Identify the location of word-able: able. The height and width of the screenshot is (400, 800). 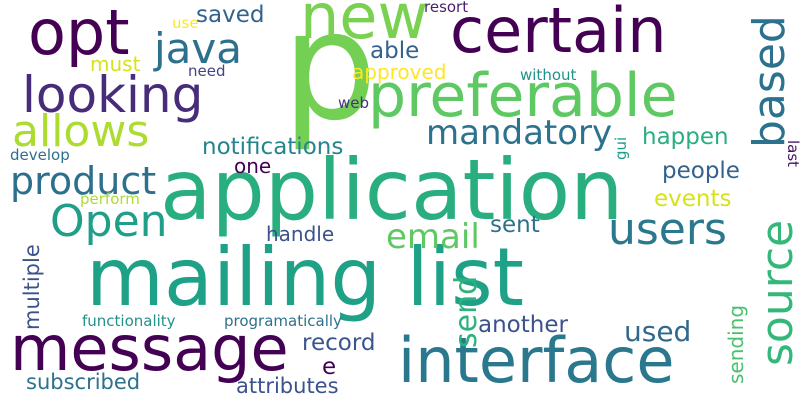
(395, 51).